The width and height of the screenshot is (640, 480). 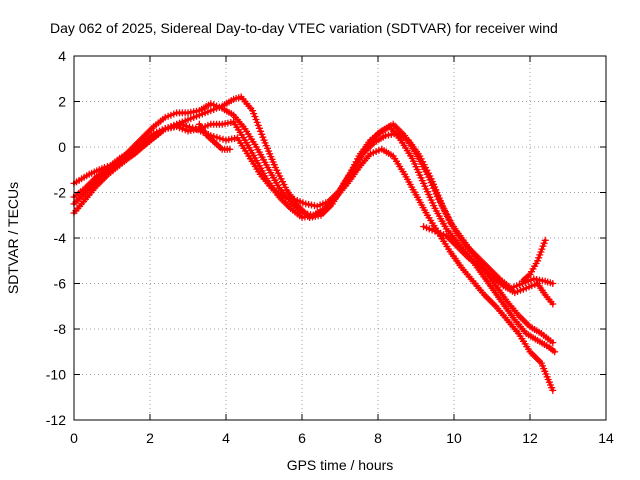 I want to click on y-tick-label: -4, so click(x=60, y=238).